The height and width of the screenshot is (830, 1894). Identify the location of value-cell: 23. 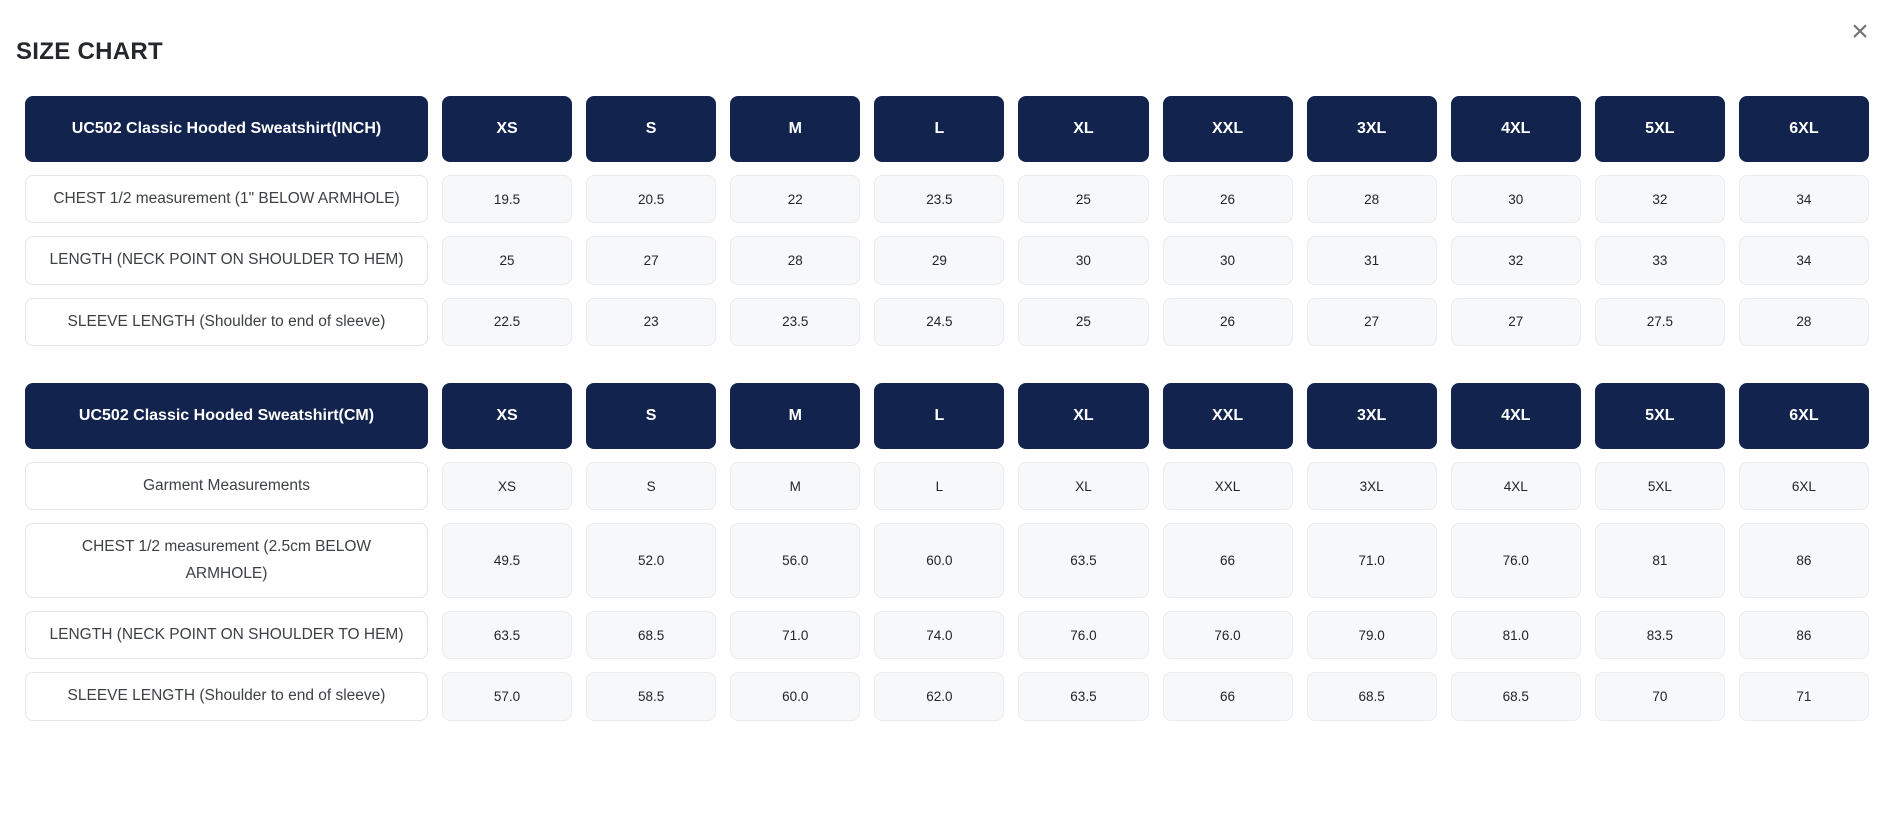
(651, 322).